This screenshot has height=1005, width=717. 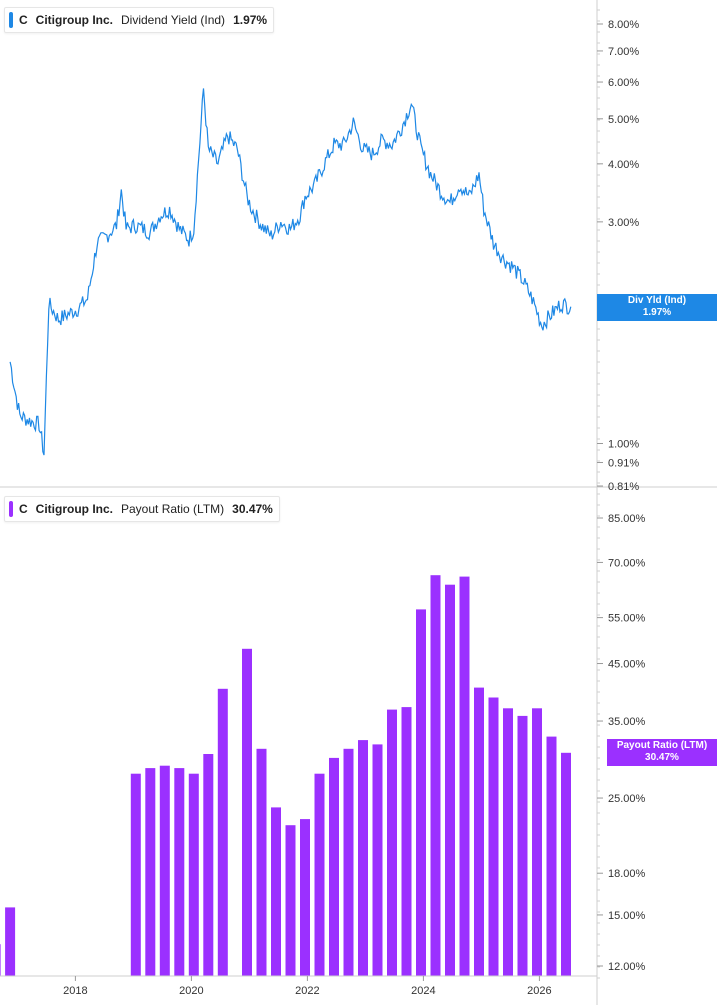 I want to click on top-ytick-label: 8.00%, so click(x=623, y=25).